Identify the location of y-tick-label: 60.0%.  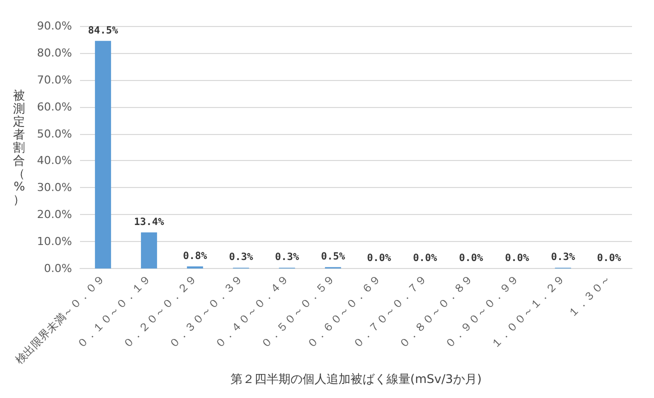
(54, 107).